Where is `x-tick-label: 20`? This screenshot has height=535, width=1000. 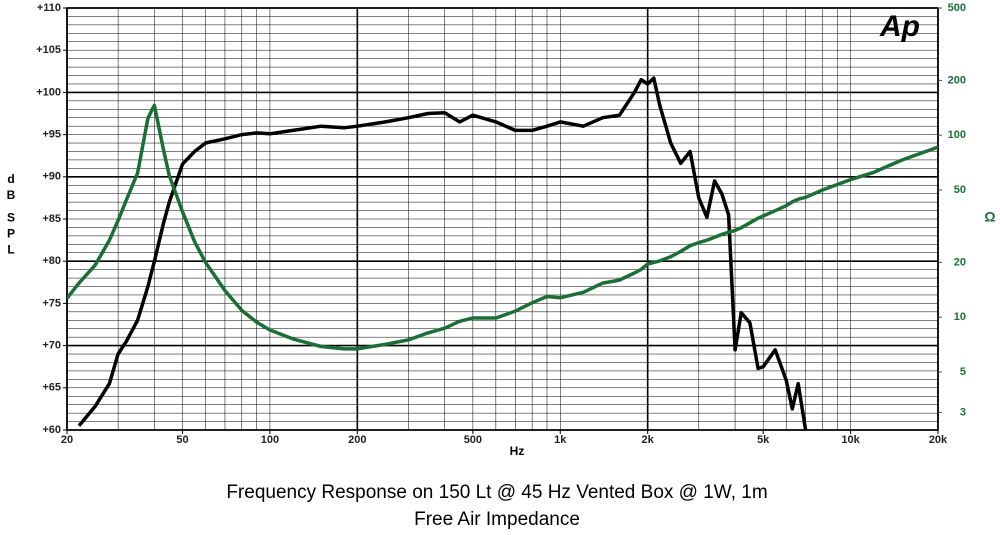
x-tick-label: 20 is located at coordinates (67, 440).